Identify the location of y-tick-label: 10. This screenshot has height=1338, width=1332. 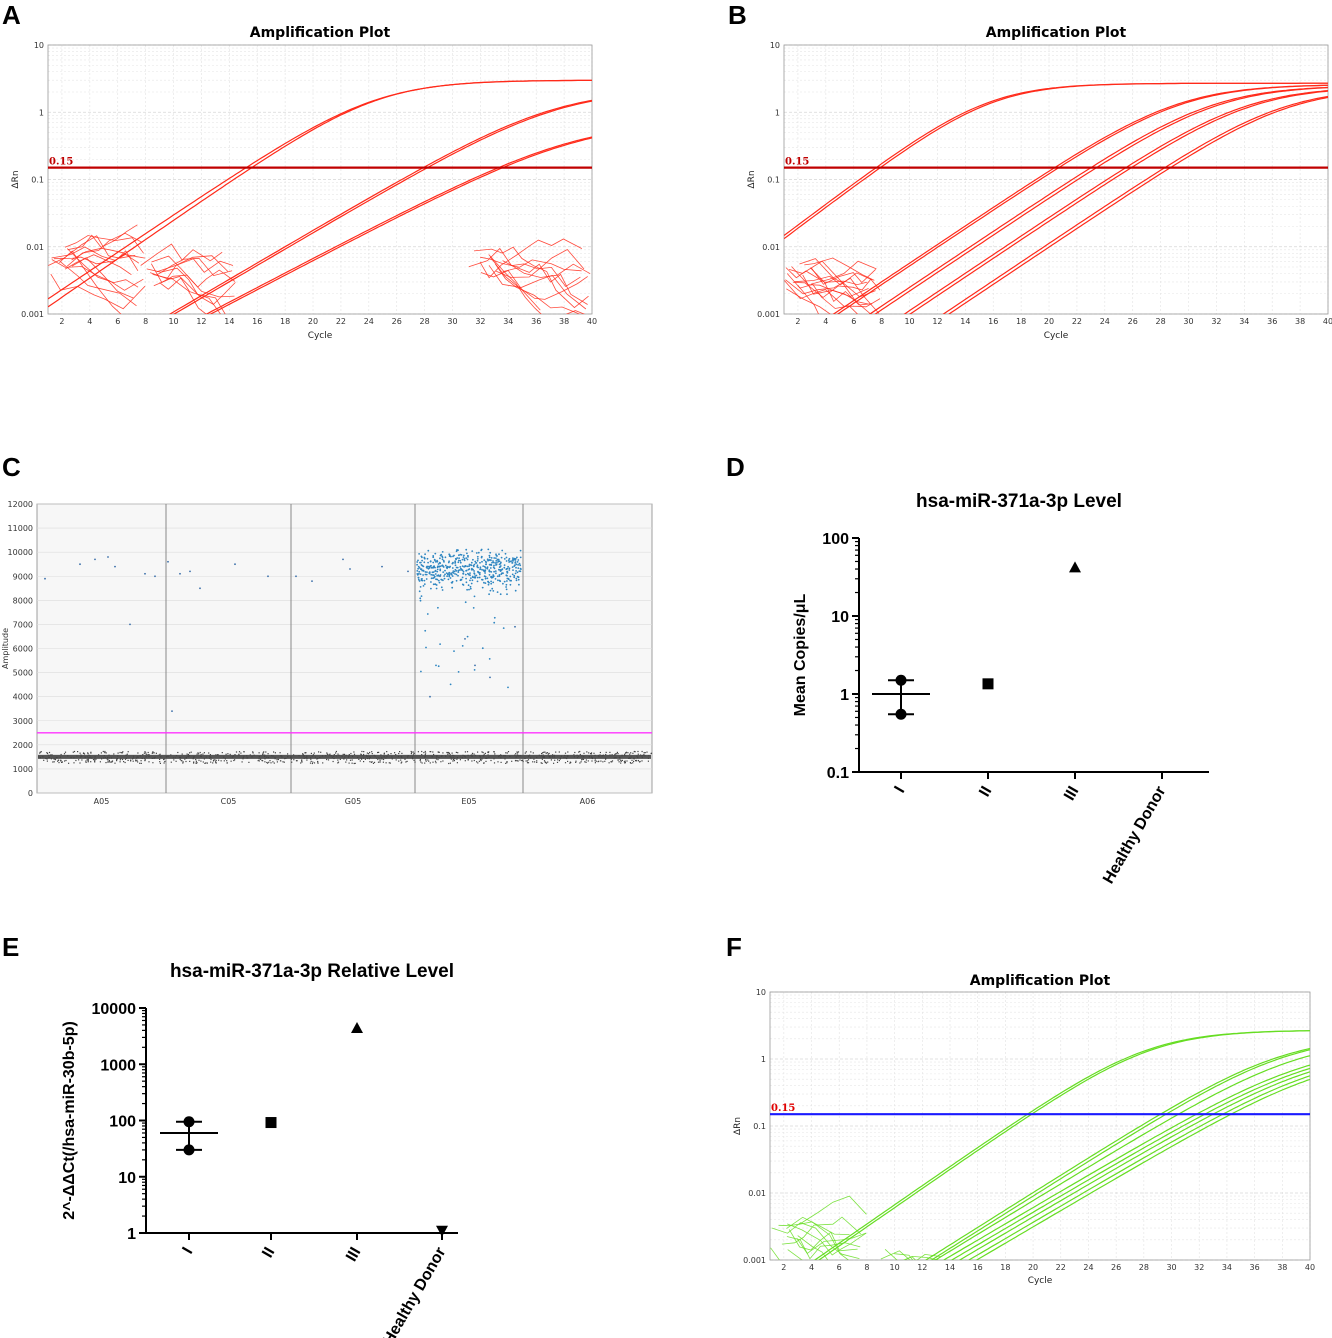
(840, 617).